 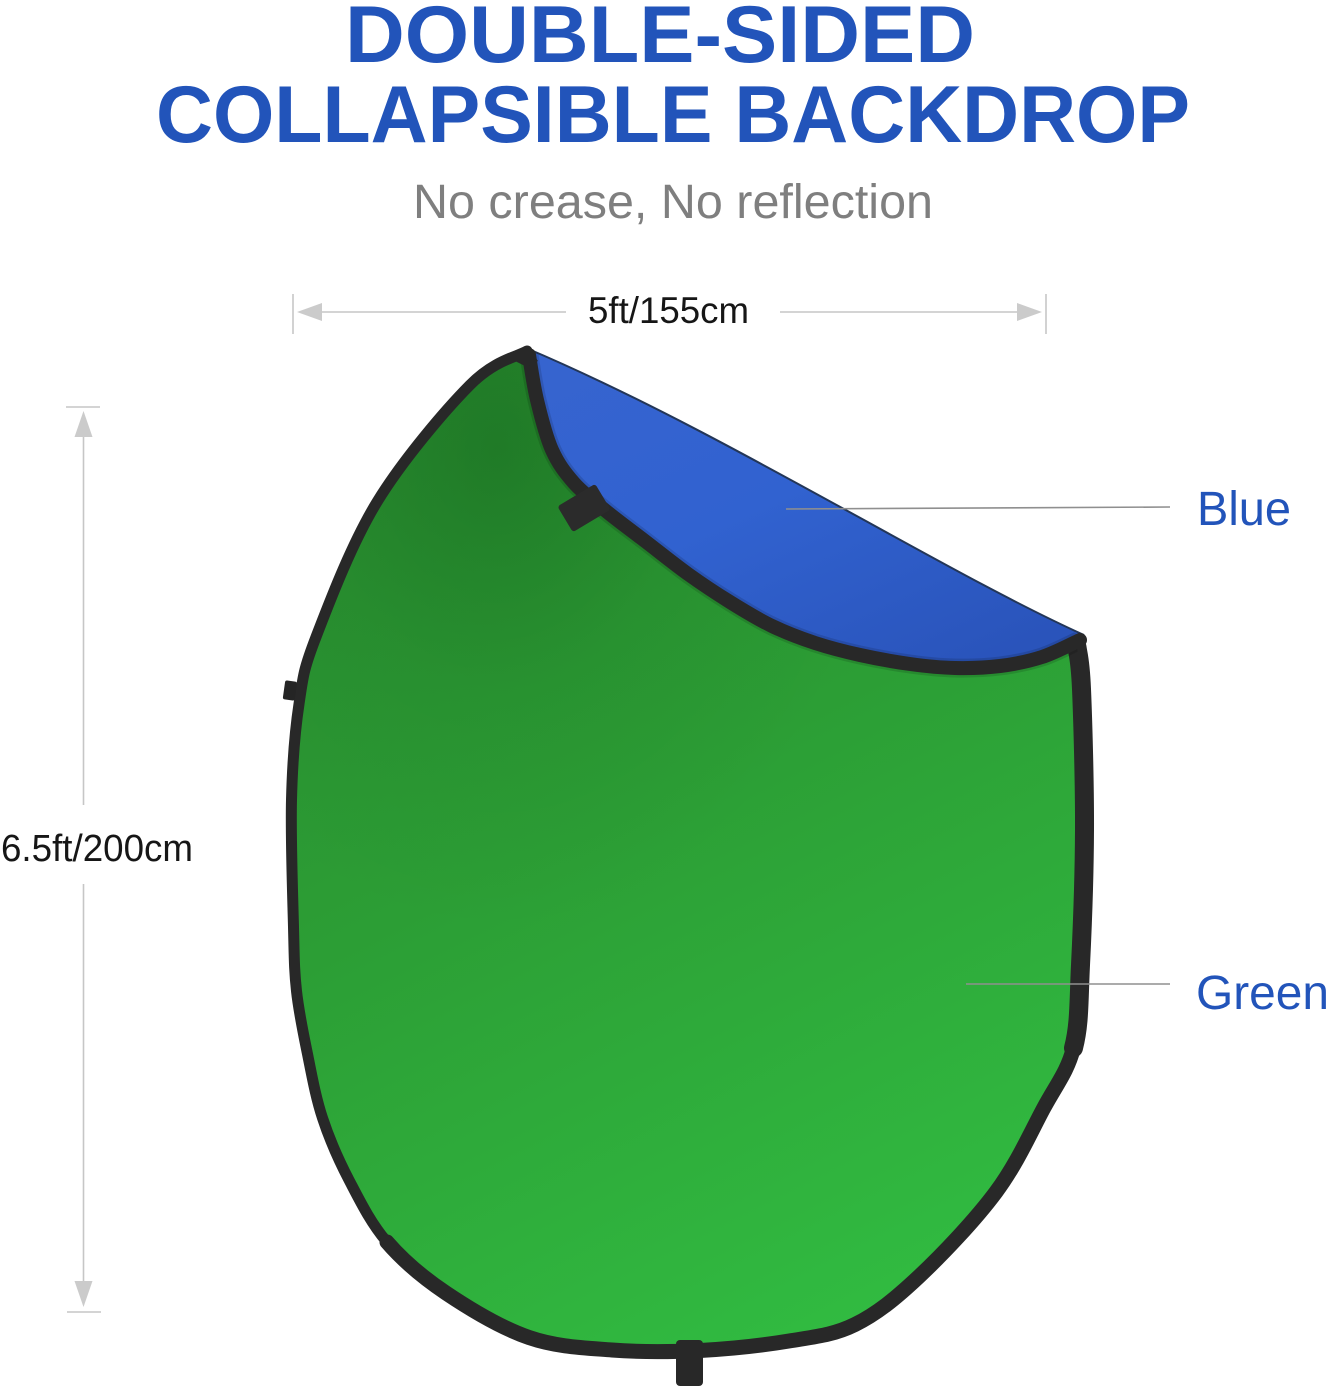 What do you see at coordinates (668, 310) in the screenshot?
I see `svg-text: 5ft/155cm` at bounding box center [668, 310].